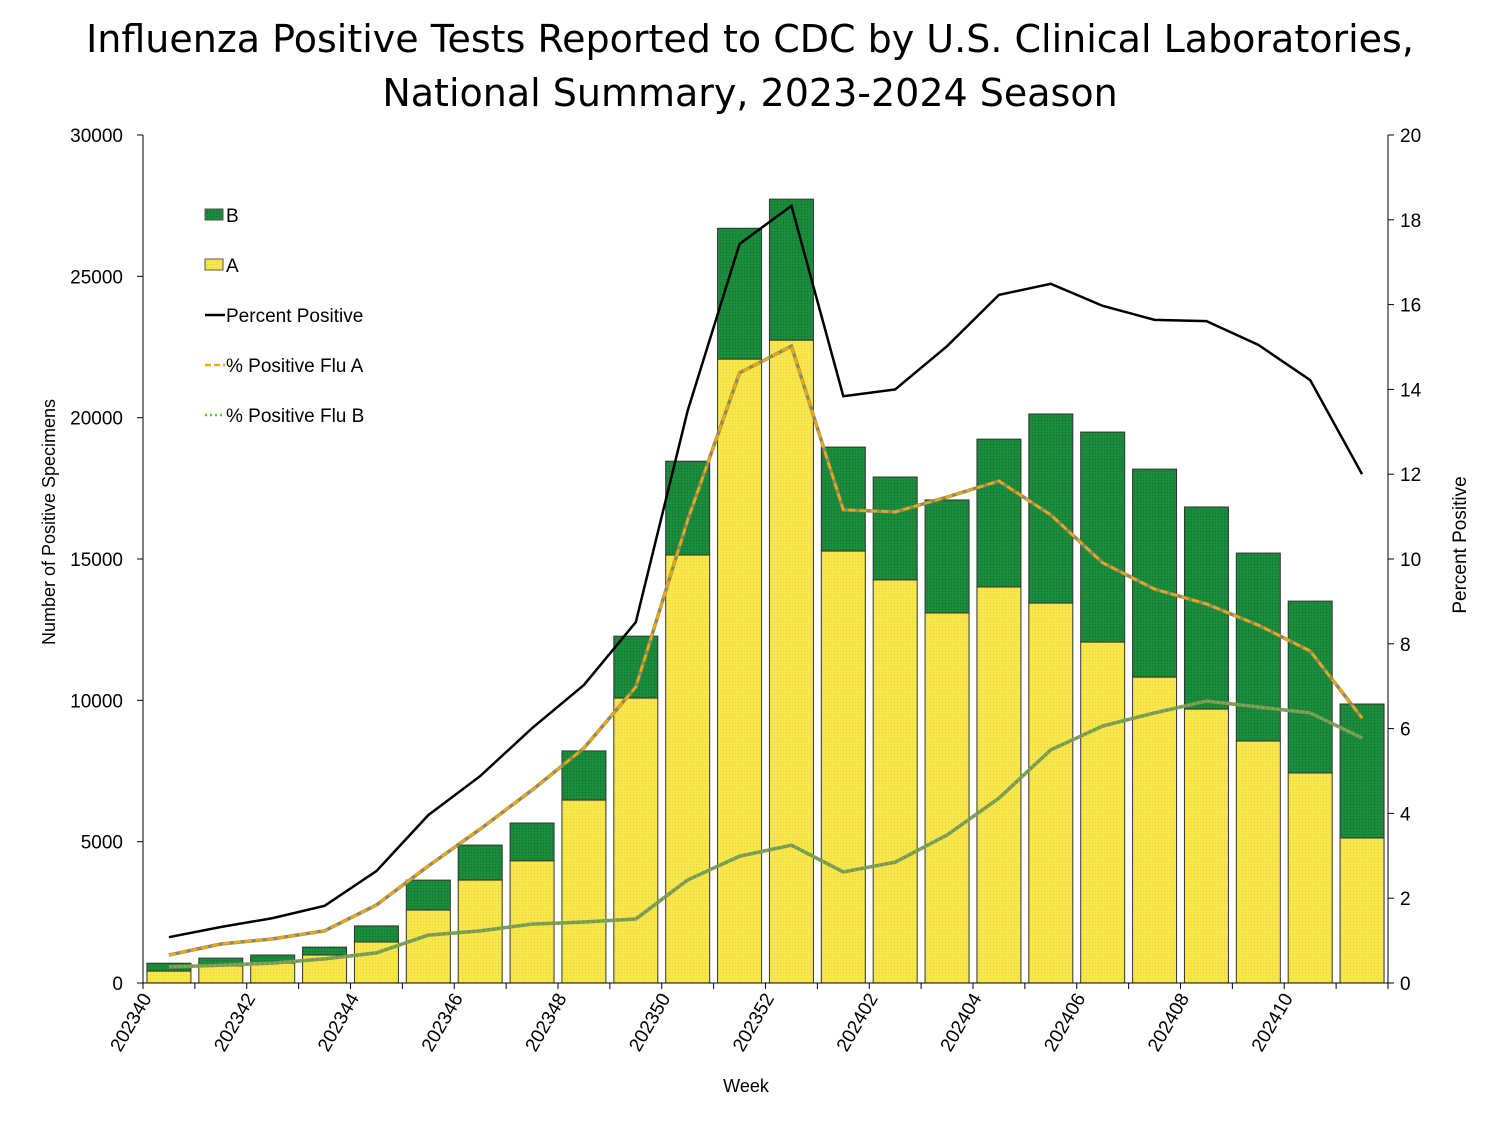 The image size is (1500, 1125). What do you see at coordinates (294, 316) in the screenshot?
I see `legend-label: Percent Positive` at bounding box center [294, 316].